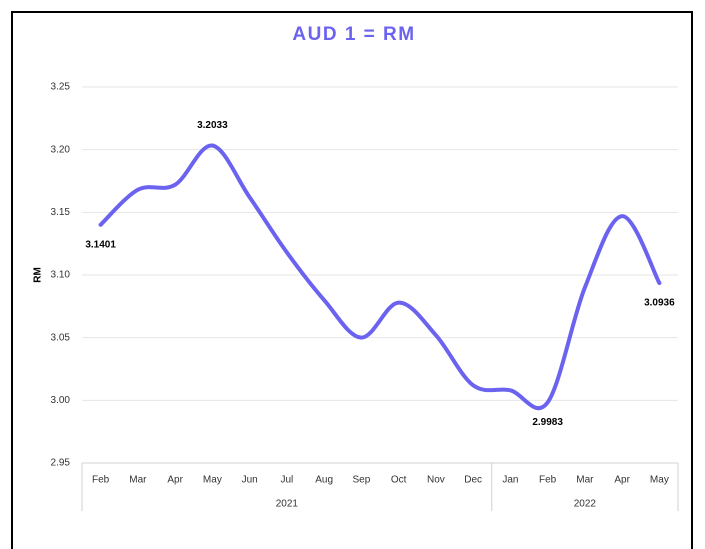 This screenshot has height=549, width=705. I want to click on group-label: 2022, so click(585, 504).